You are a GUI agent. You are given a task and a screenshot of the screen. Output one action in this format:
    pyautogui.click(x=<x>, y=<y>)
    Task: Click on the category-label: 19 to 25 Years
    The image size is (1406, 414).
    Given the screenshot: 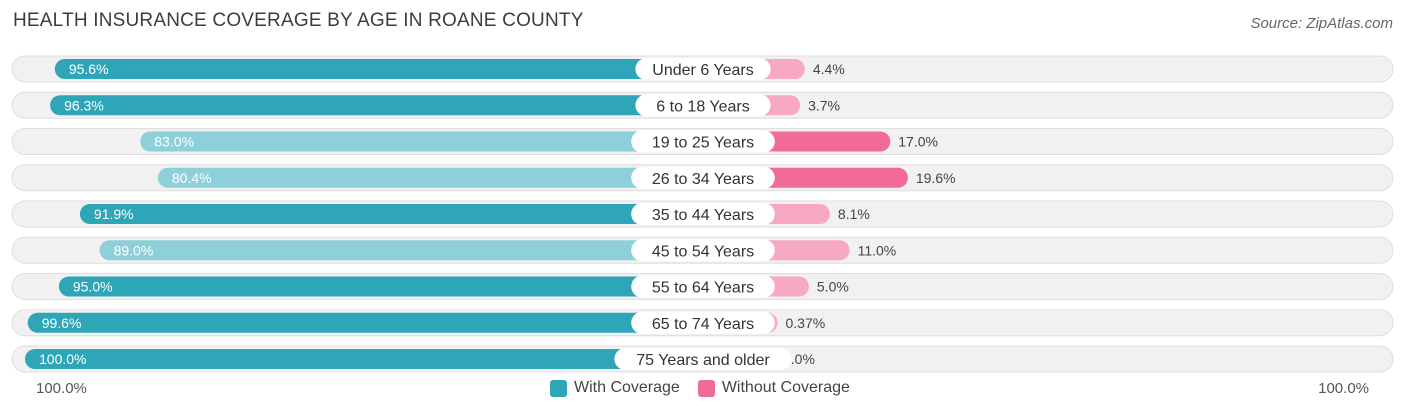 What is the action you would take?
    pyautogui.click(x=703, y=143)
    